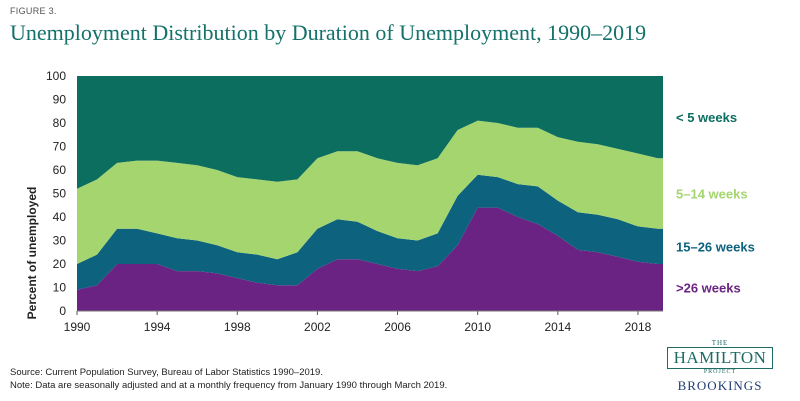  I want to click on y-tick-label: 60, so click(60, 170).